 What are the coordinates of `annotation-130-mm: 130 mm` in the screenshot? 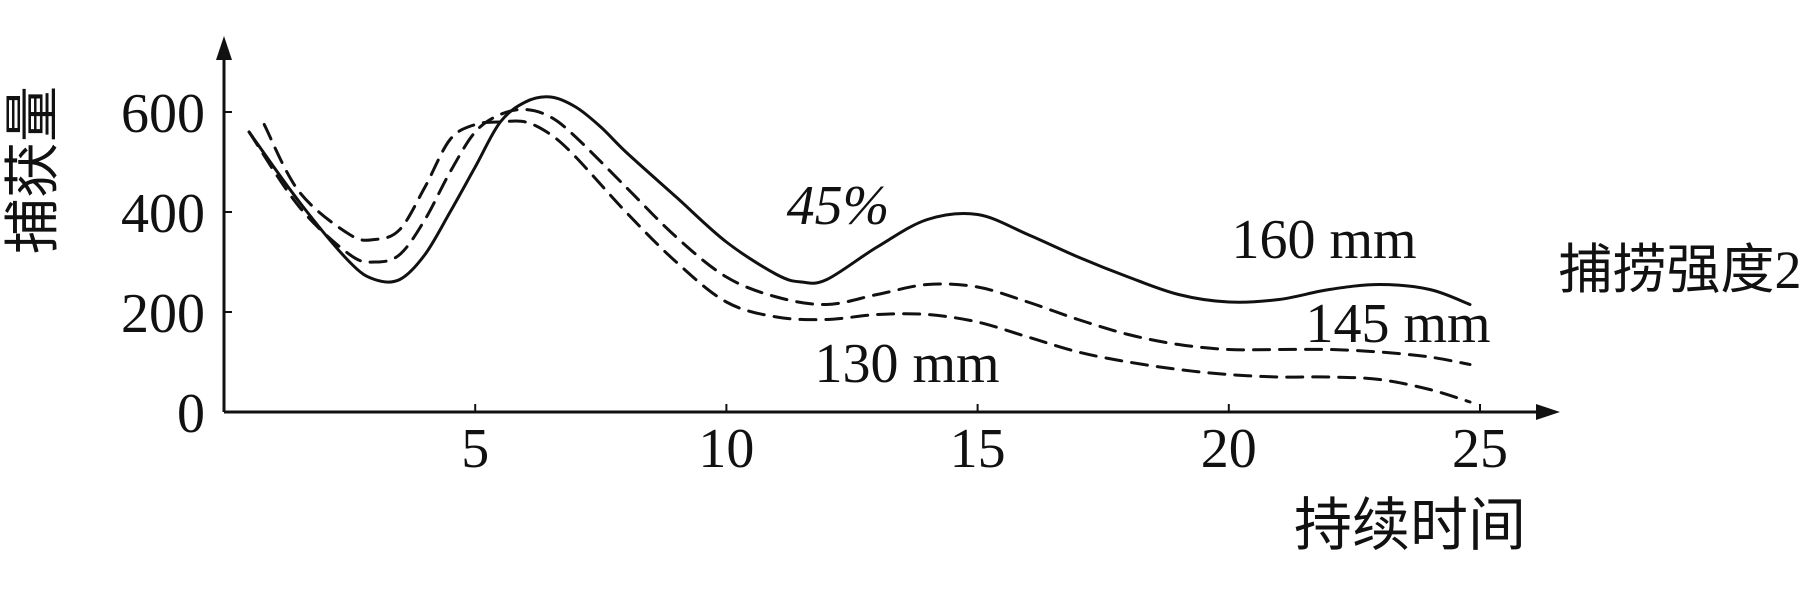 It's located at (906, 364).